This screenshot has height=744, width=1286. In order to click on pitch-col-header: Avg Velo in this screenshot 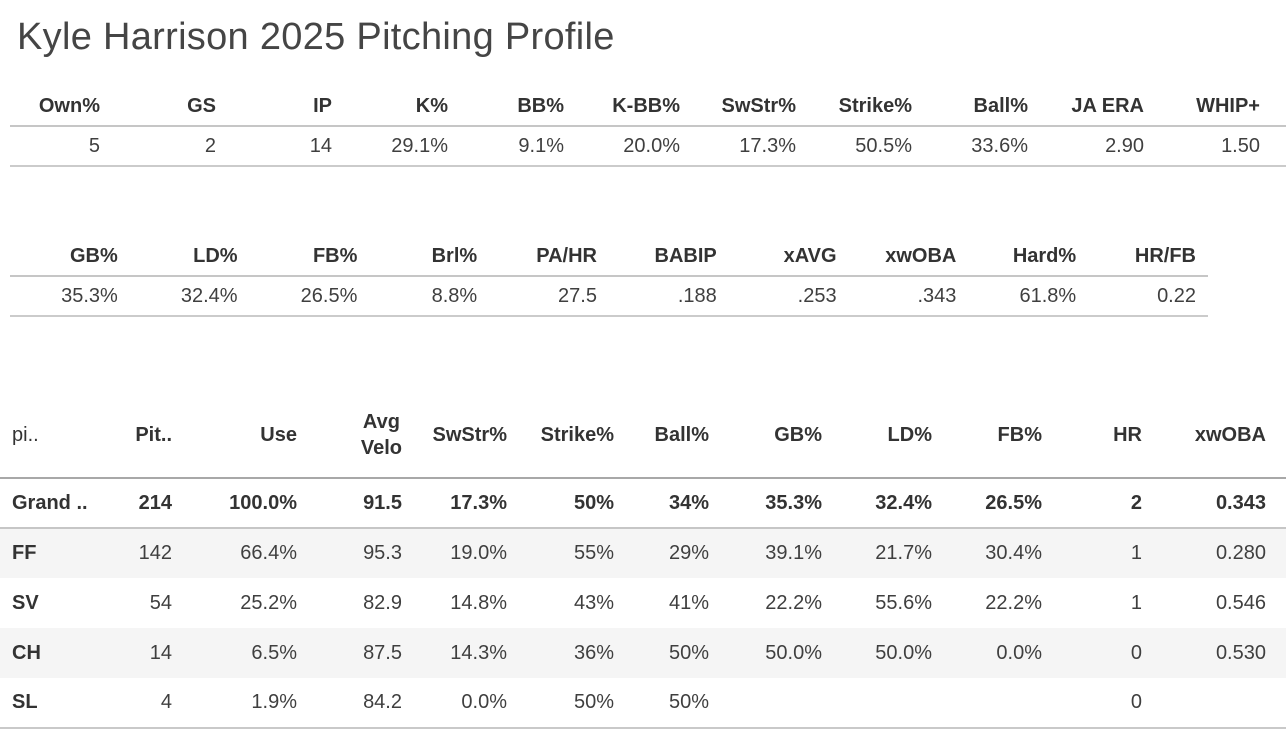, I will do `click(369, 435)`.